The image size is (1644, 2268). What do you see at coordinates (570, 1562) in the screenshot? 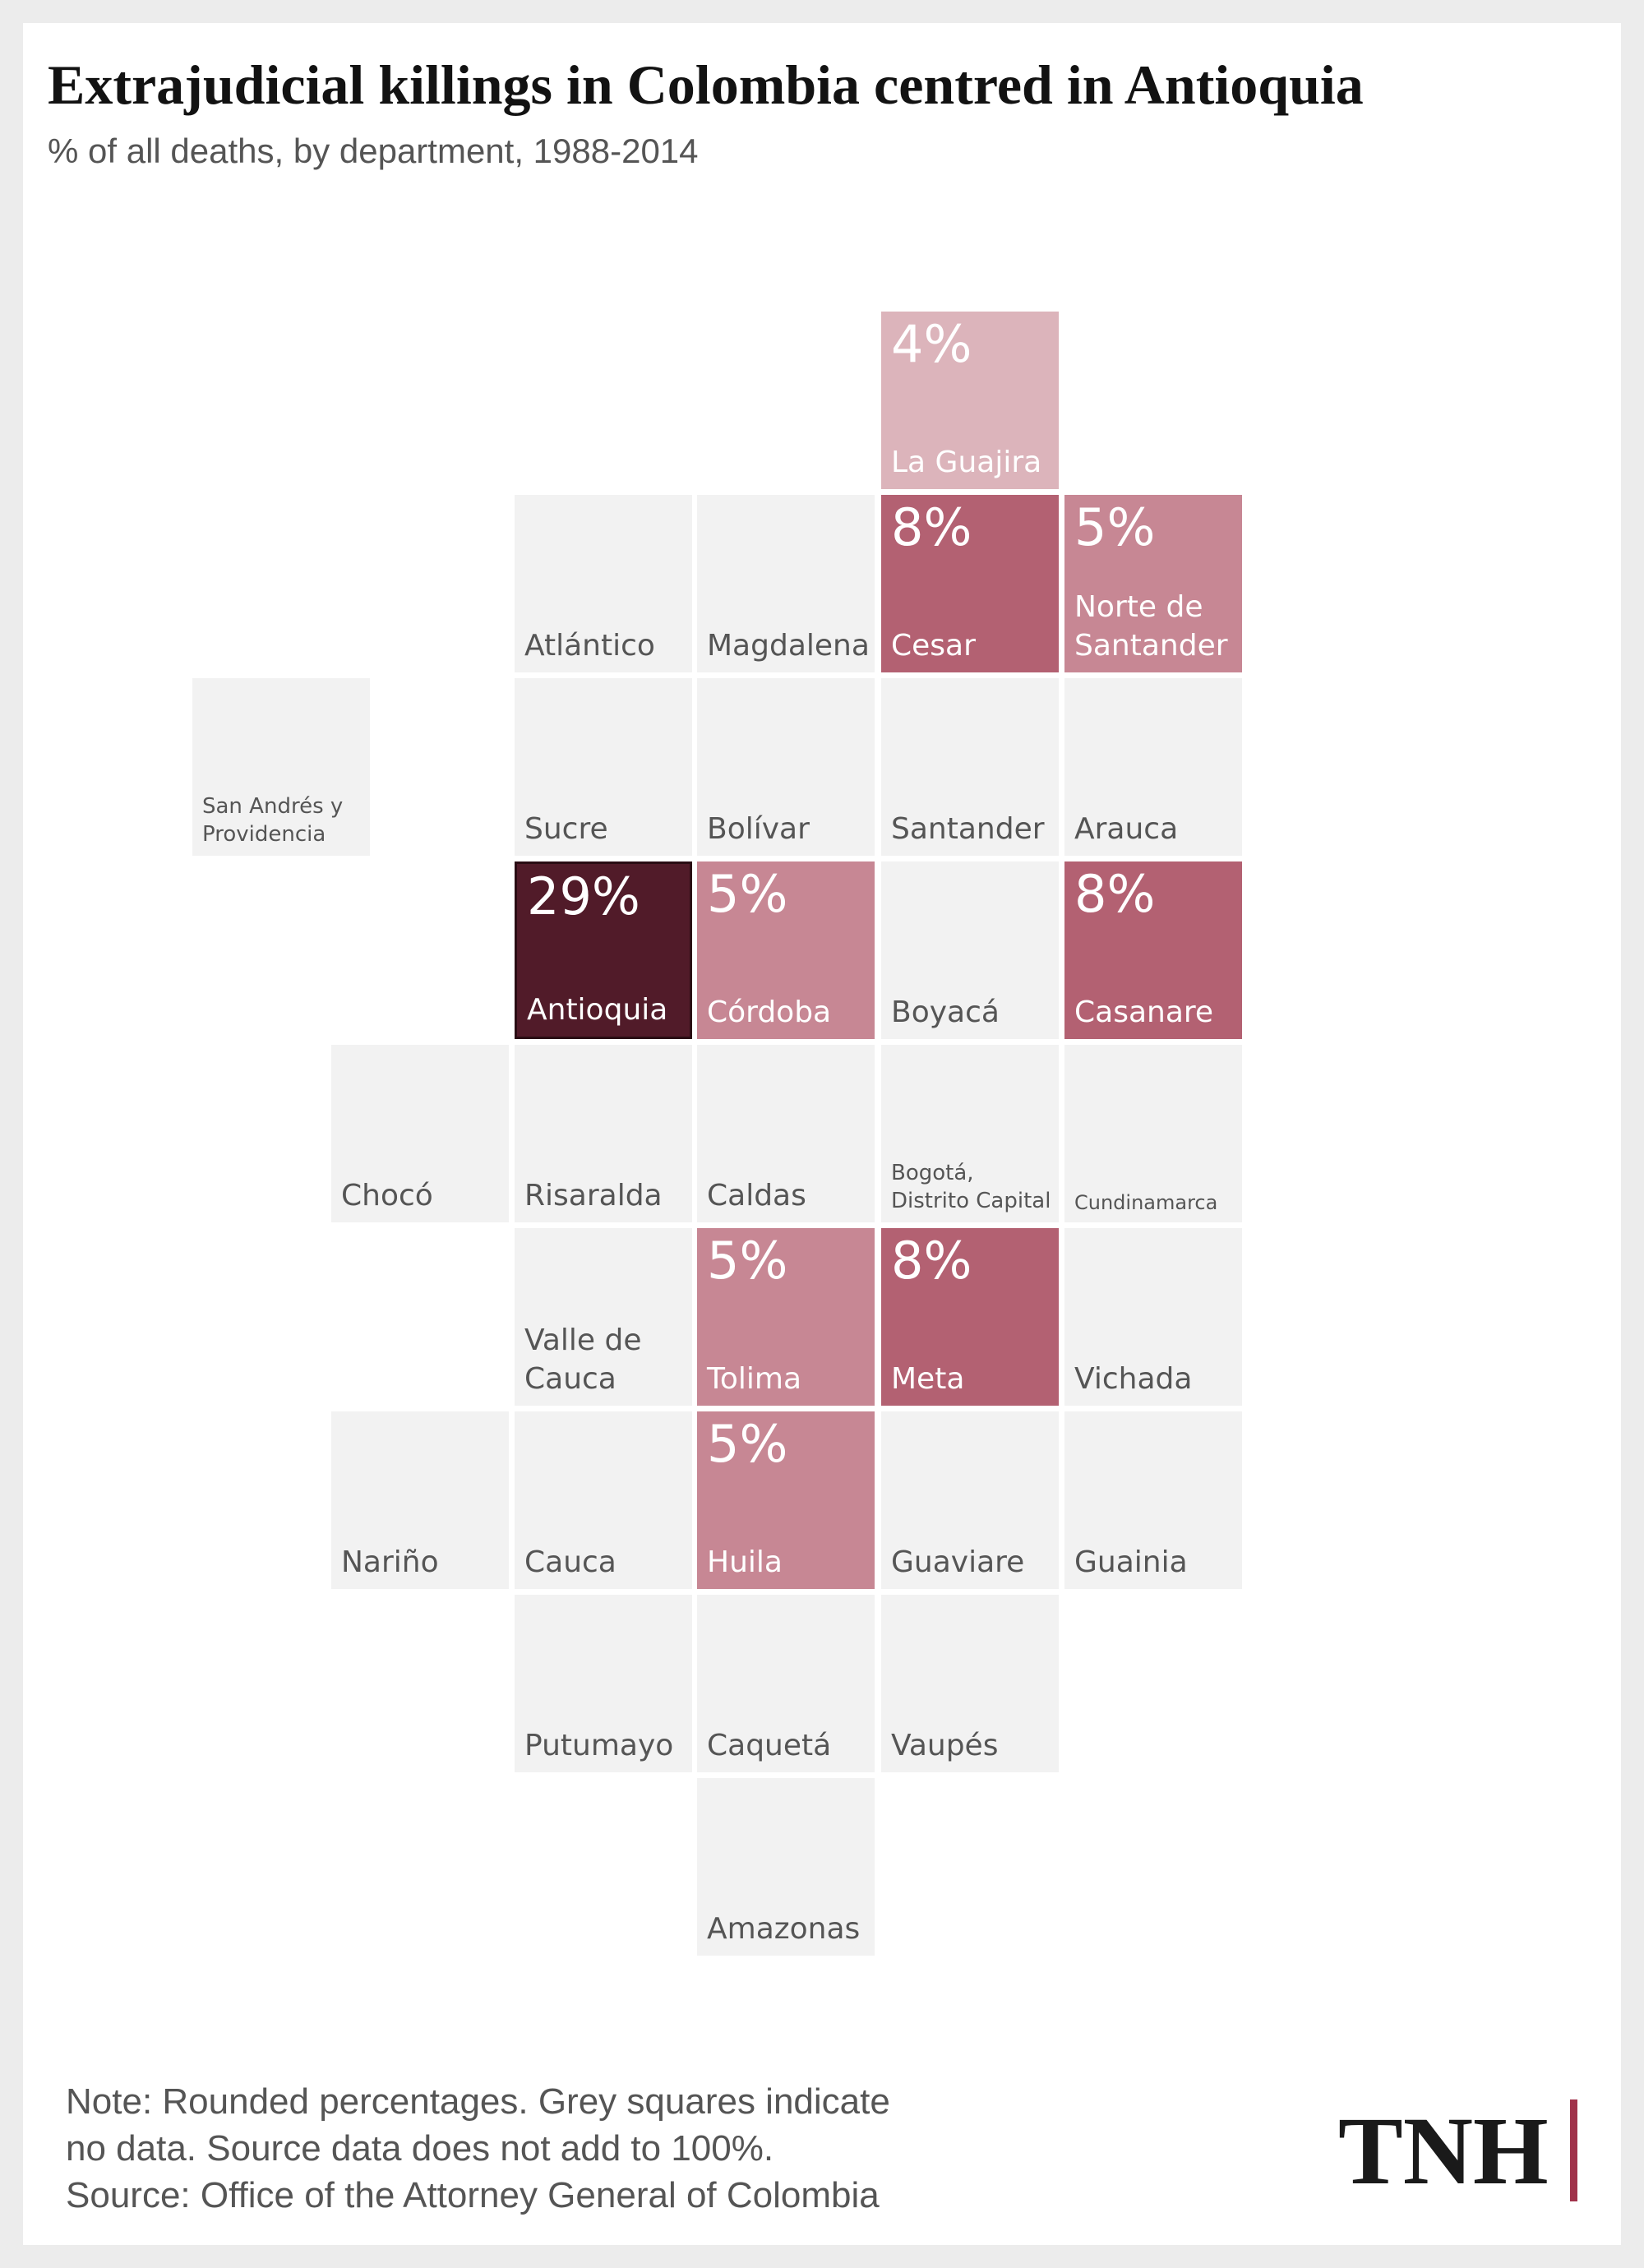
I see `department-name: Cauca` at bounding box center [570, 1562].